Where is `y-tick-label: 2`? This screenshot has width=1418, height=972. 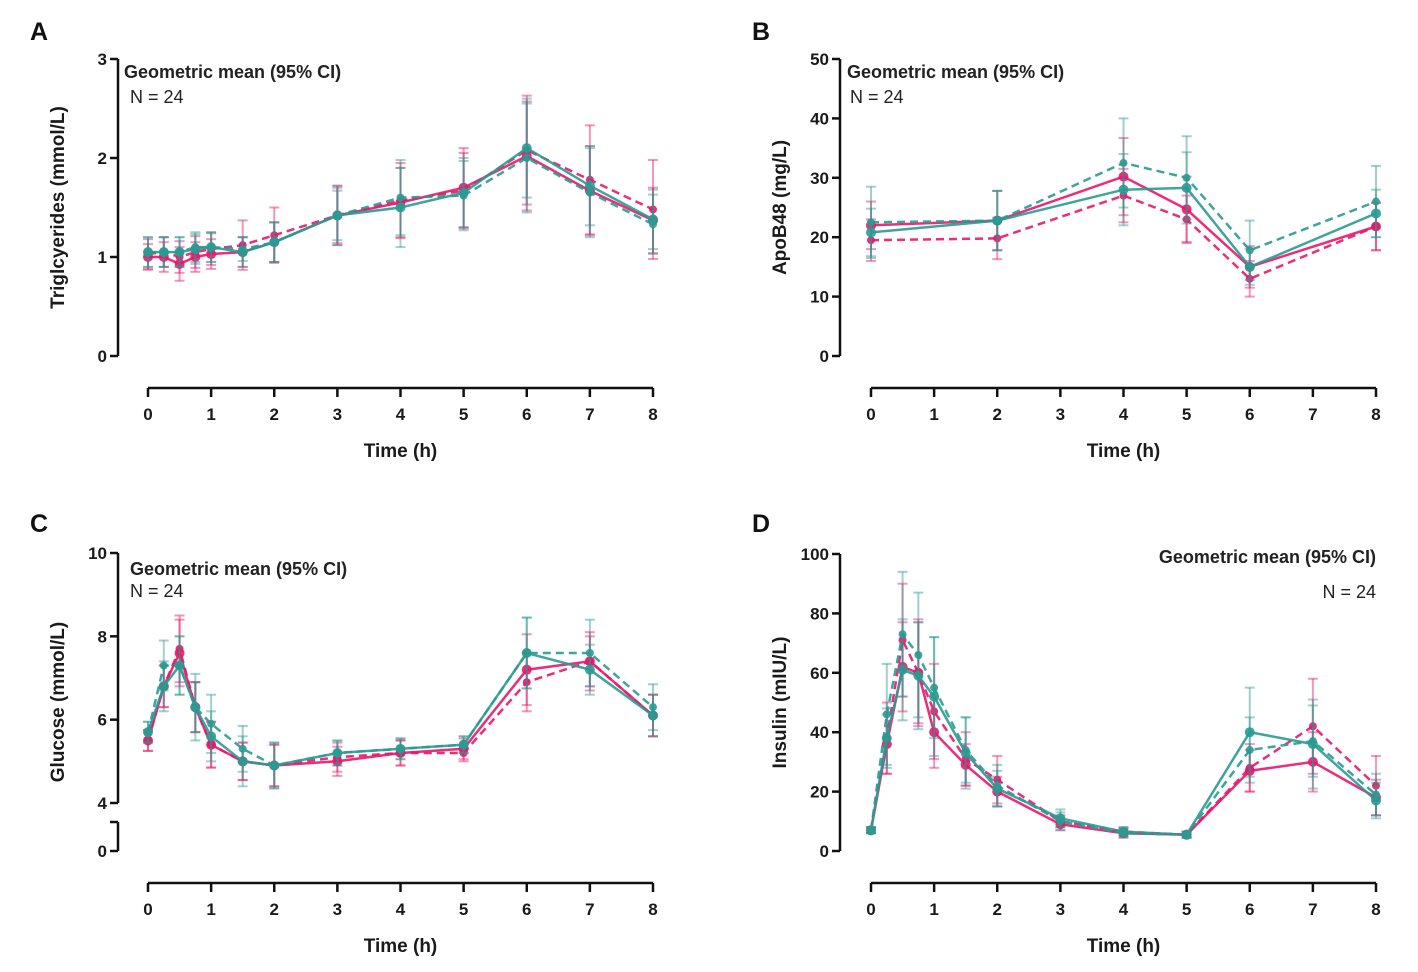
y-tick-label: 2 is located at coordinates (102, 158).